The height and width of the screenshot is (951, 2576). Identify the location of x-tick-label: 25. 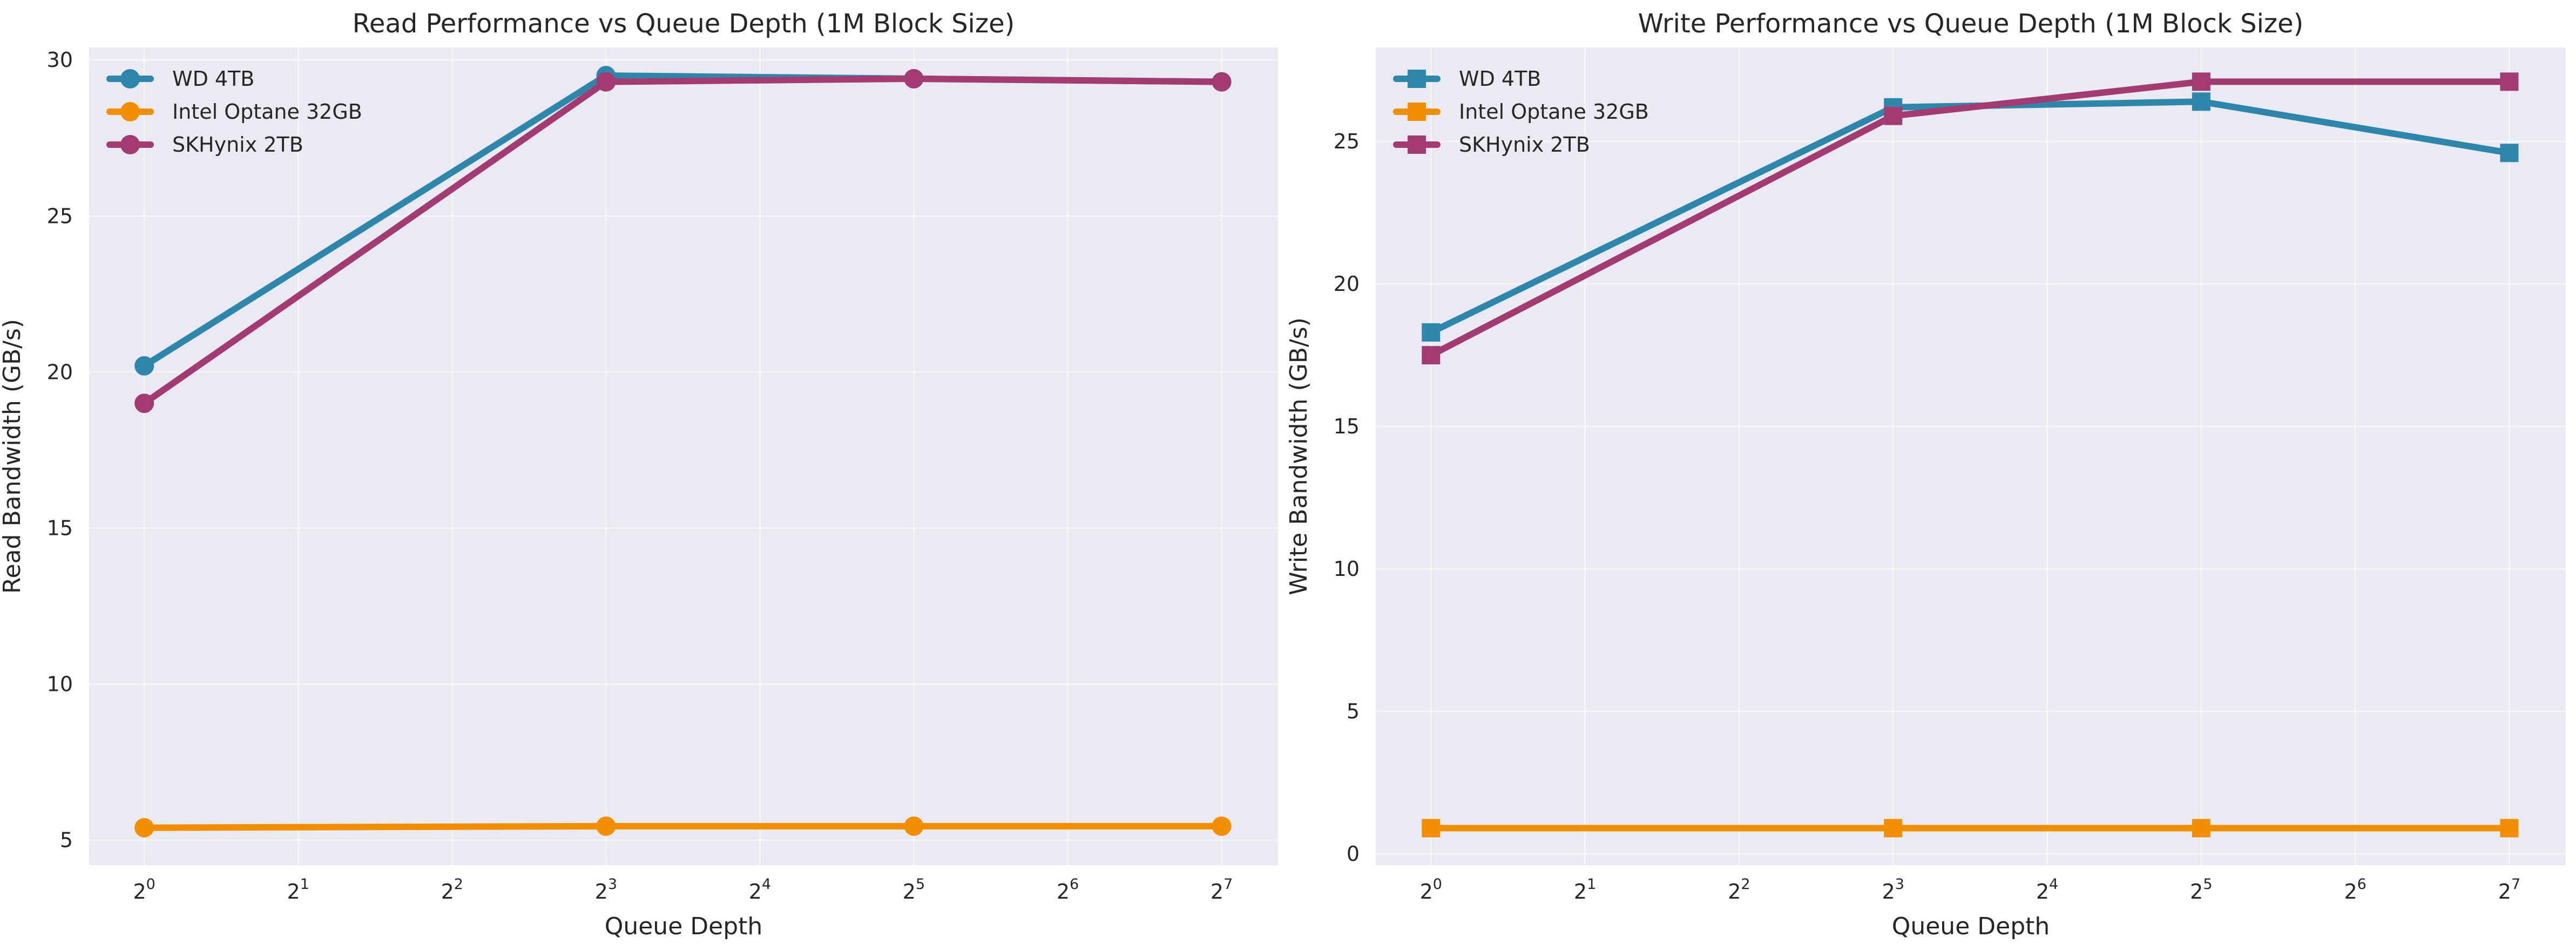
(2201, 890).